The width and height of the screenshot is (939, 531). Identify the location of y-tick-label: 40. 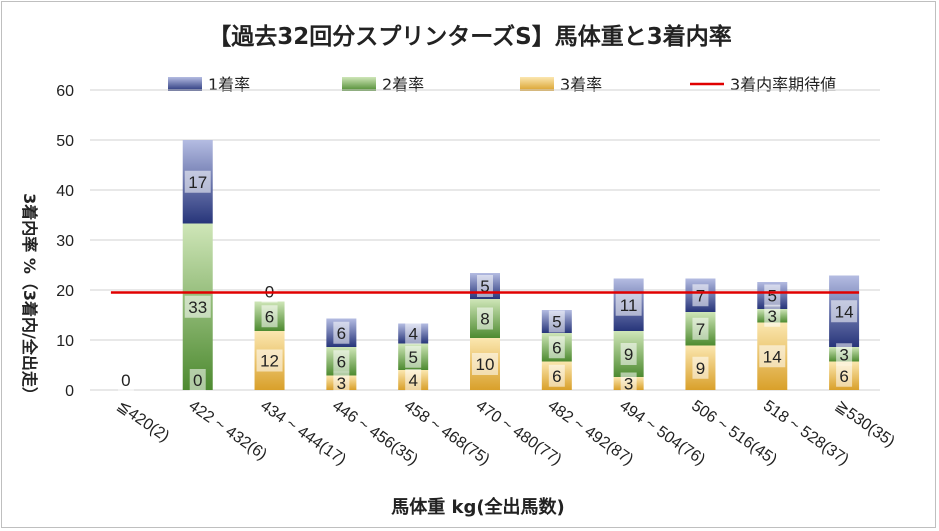
(65, 191).